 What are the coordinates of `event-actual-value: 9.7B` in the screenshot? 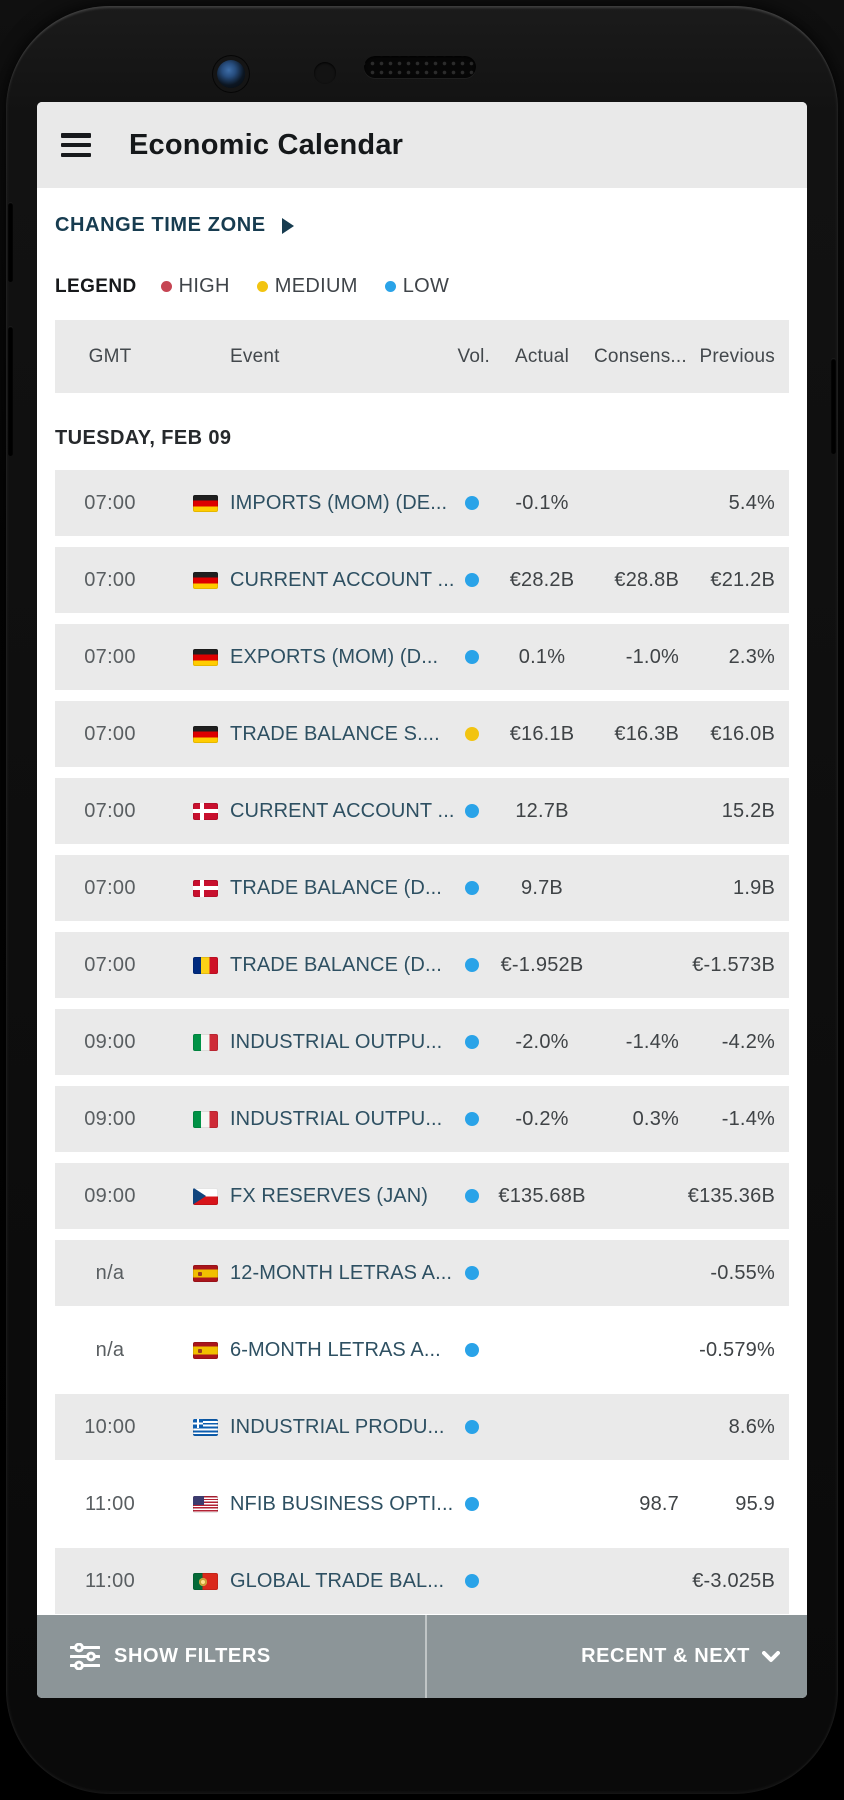 It's located at (542, 887).